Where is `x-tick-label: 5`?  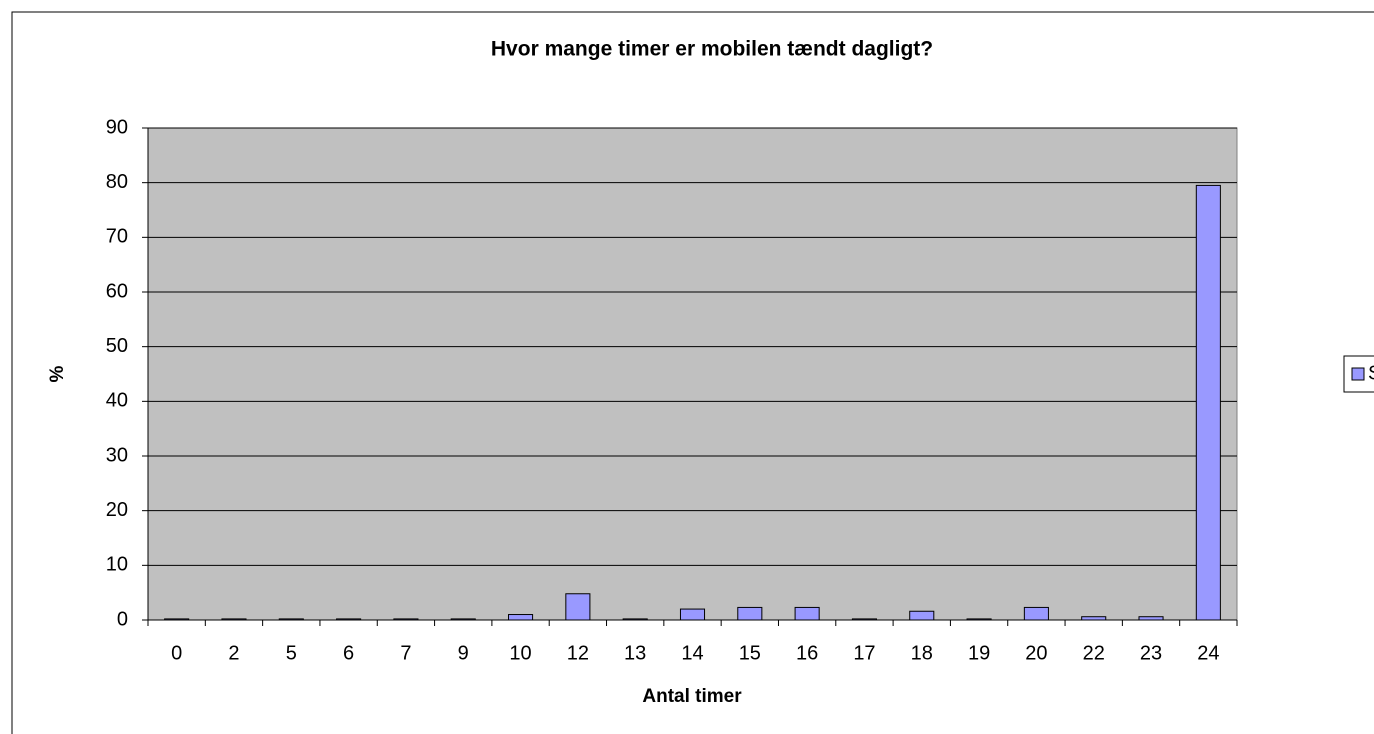 x-tick-label: 5 is located at coordinates (291, 653).